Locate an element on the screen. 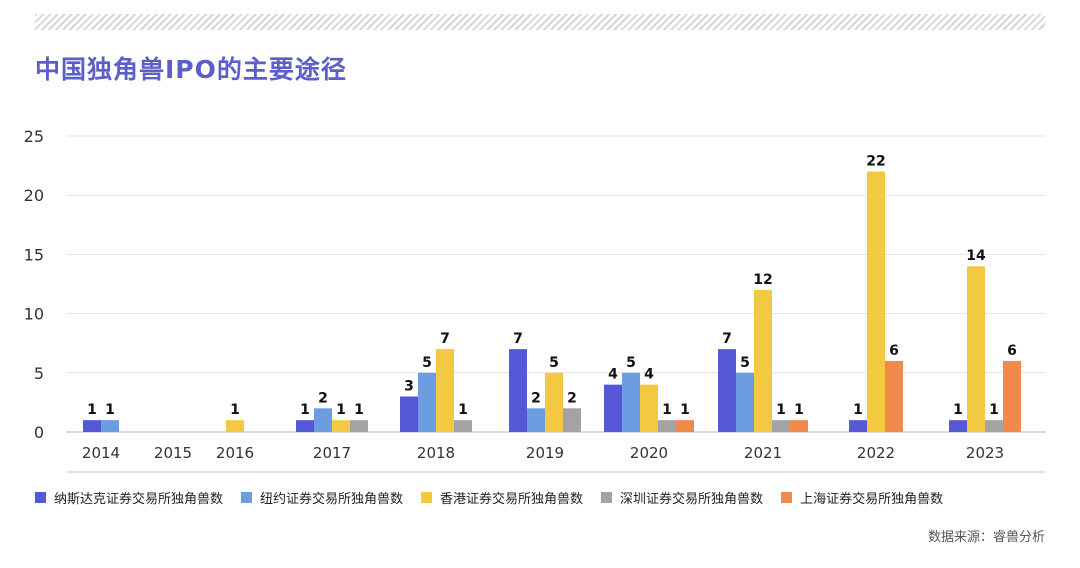 Image resolution: width=1080 pixels, height=568 pixels. chart-title: 中国独角兽IPO的主要途径 is located at coordinates (191, 69).